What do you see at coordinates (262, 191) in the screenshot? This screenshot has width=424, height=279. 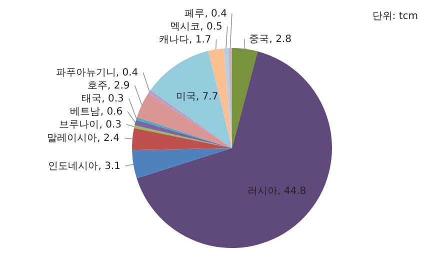 I see `slice-label: 러시아` at bounding box center [262, 191].